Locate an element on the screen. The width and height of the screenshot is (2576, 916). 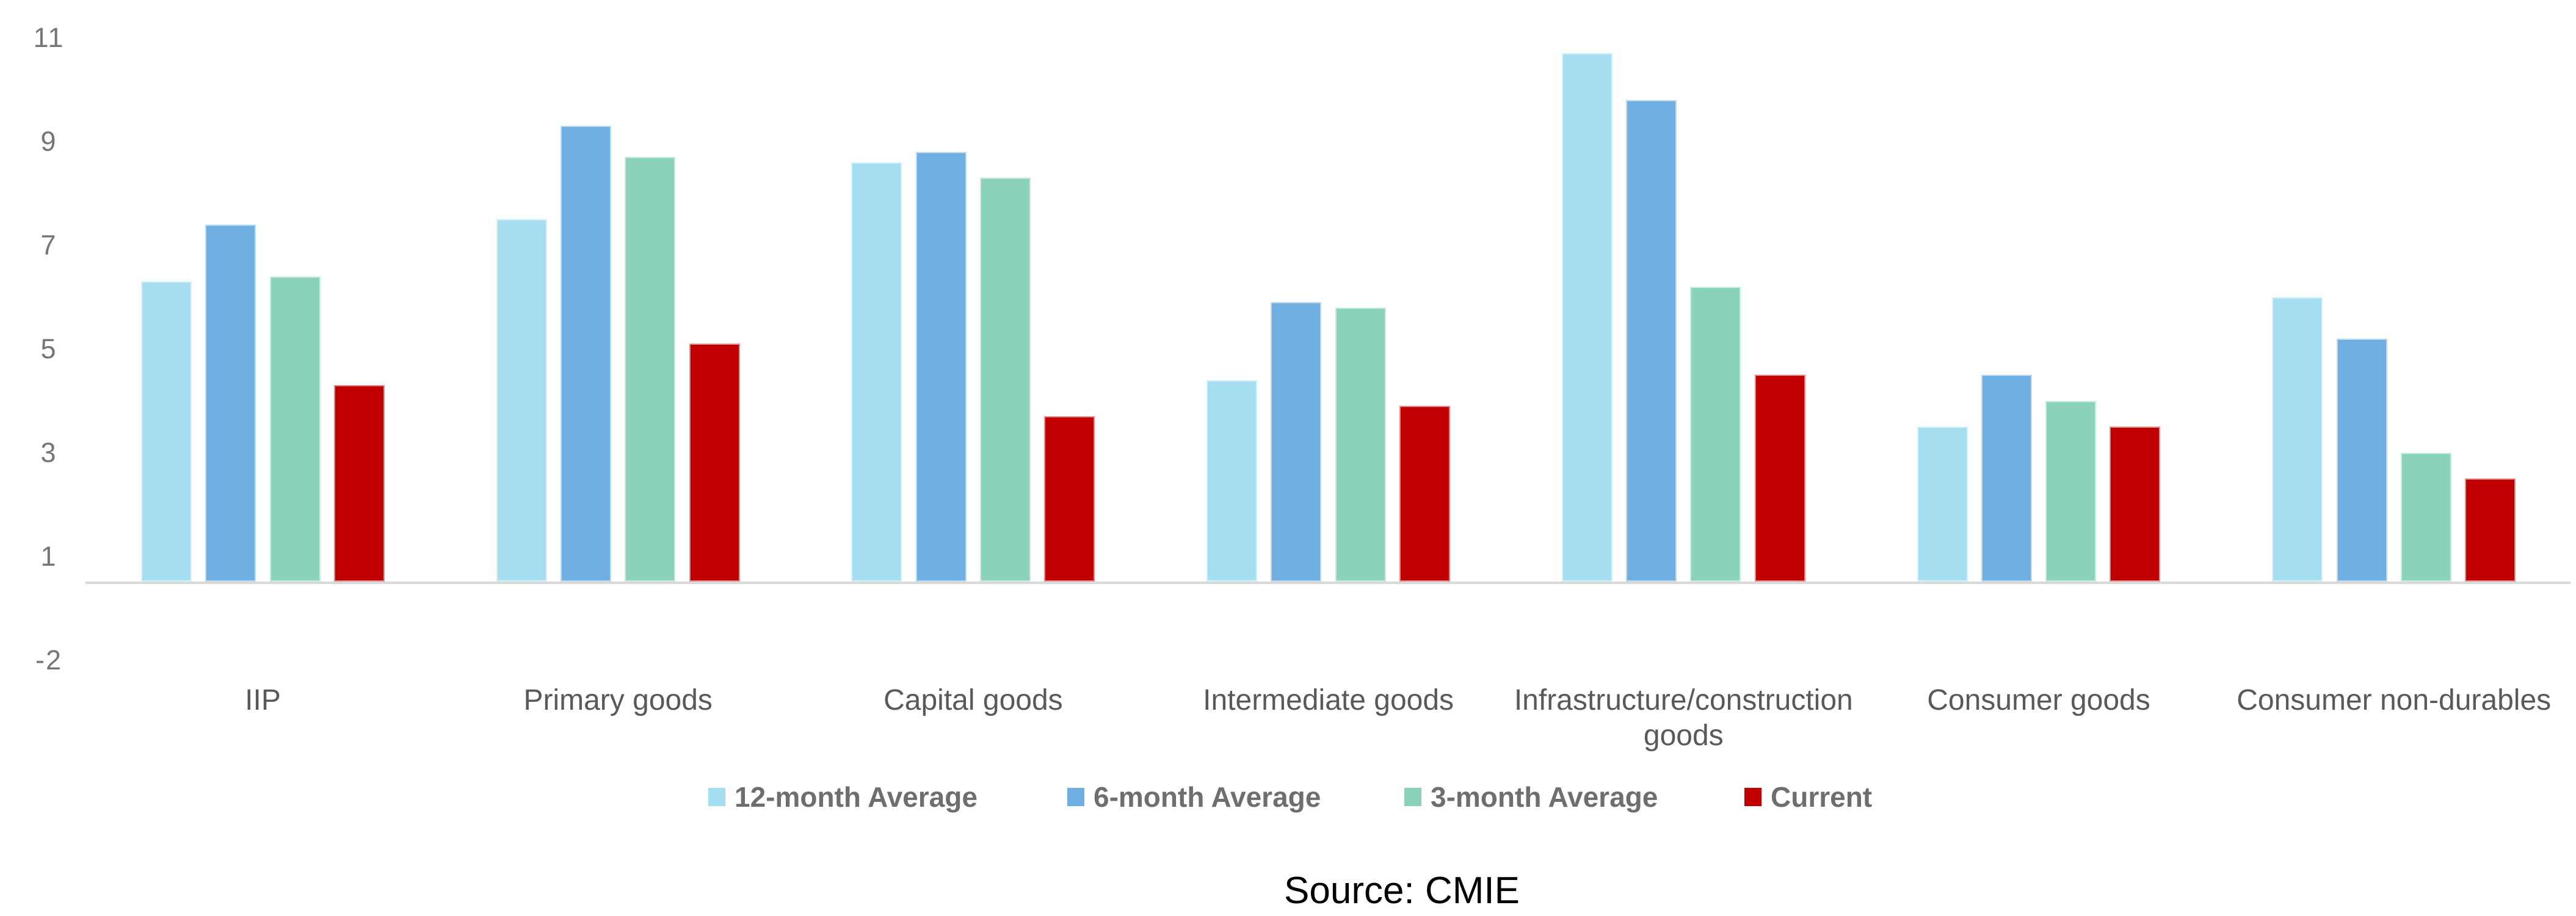
x-axis-line is located at coordinates (1328, 583).